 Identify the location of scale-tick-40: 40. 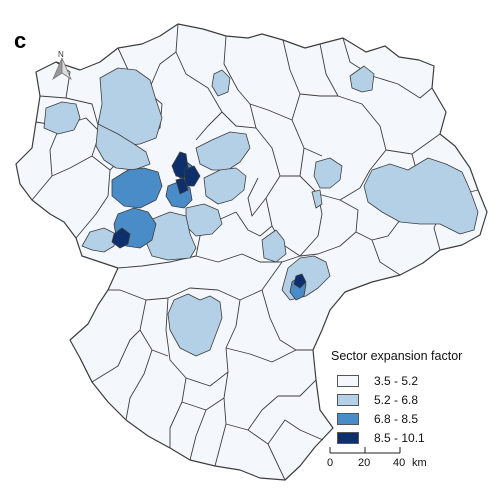
(399, 463).